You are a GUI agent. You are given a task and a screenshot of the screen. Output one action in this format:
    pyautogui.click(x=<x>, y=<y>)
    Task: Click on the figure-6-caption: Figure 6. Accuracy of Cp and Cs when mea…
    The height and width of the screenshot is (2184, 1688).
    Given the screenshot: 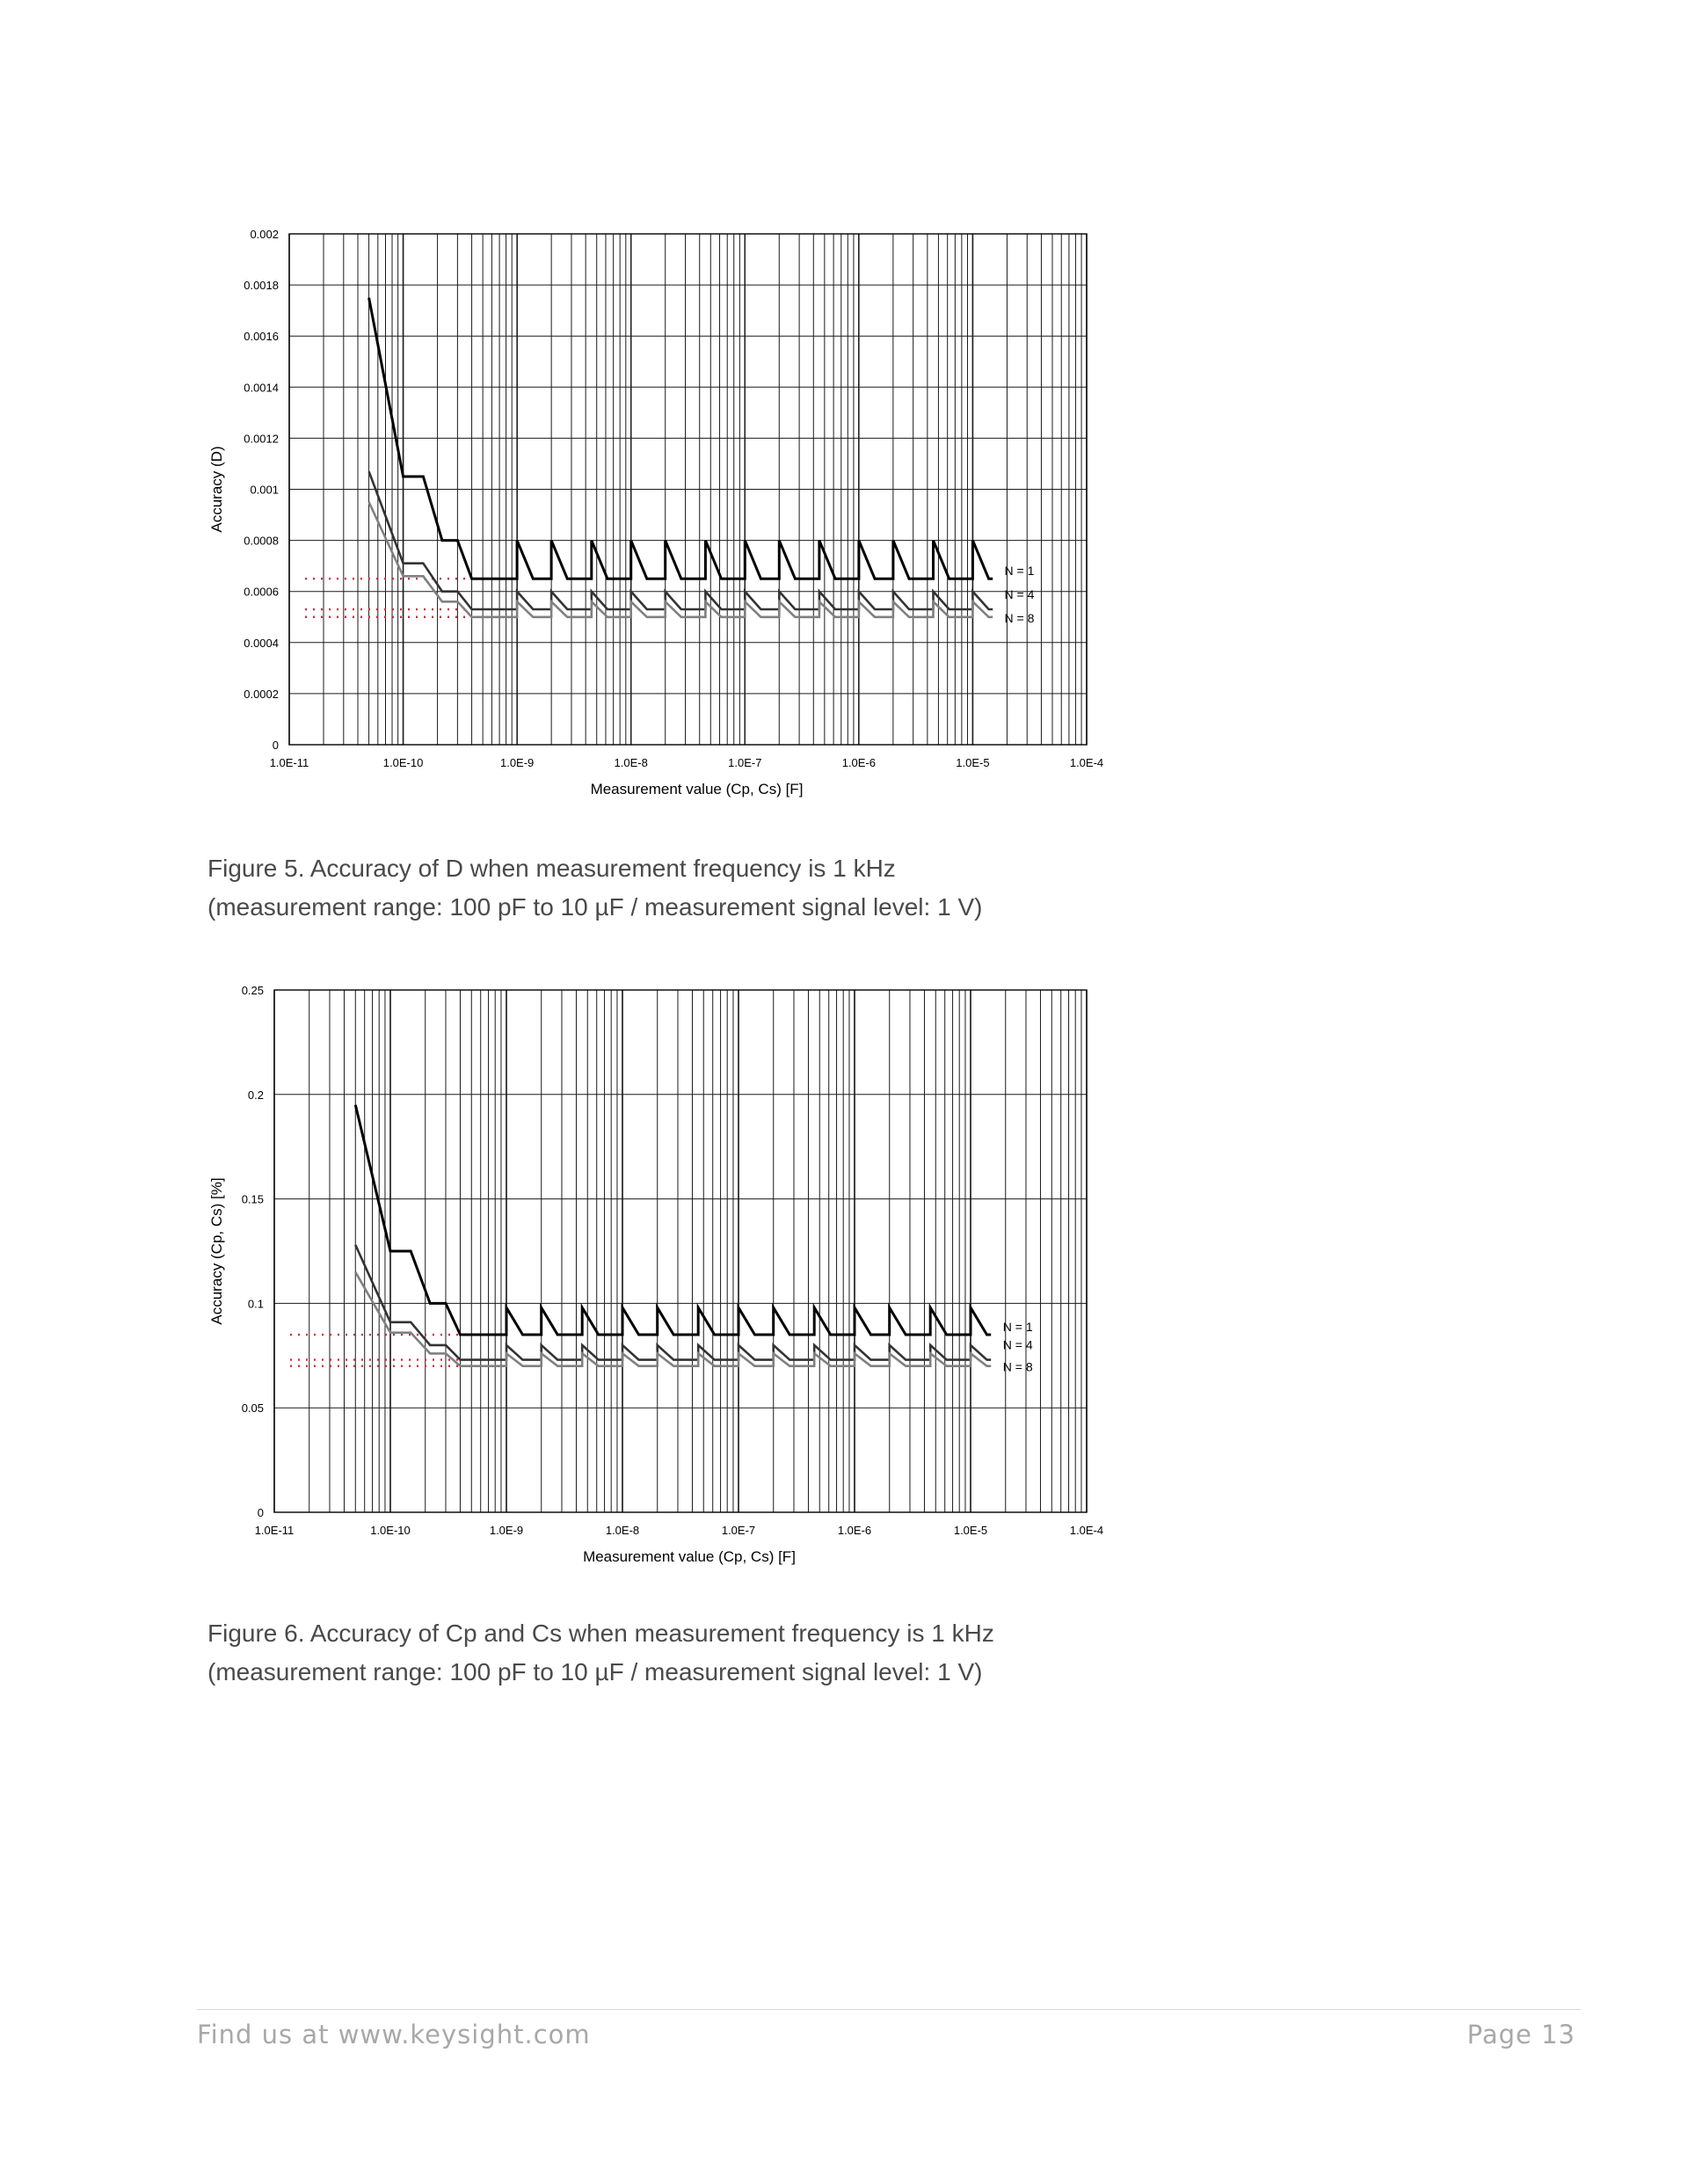 What is the action you would take?
    pyautogui.click(x=600, y=1653)
    